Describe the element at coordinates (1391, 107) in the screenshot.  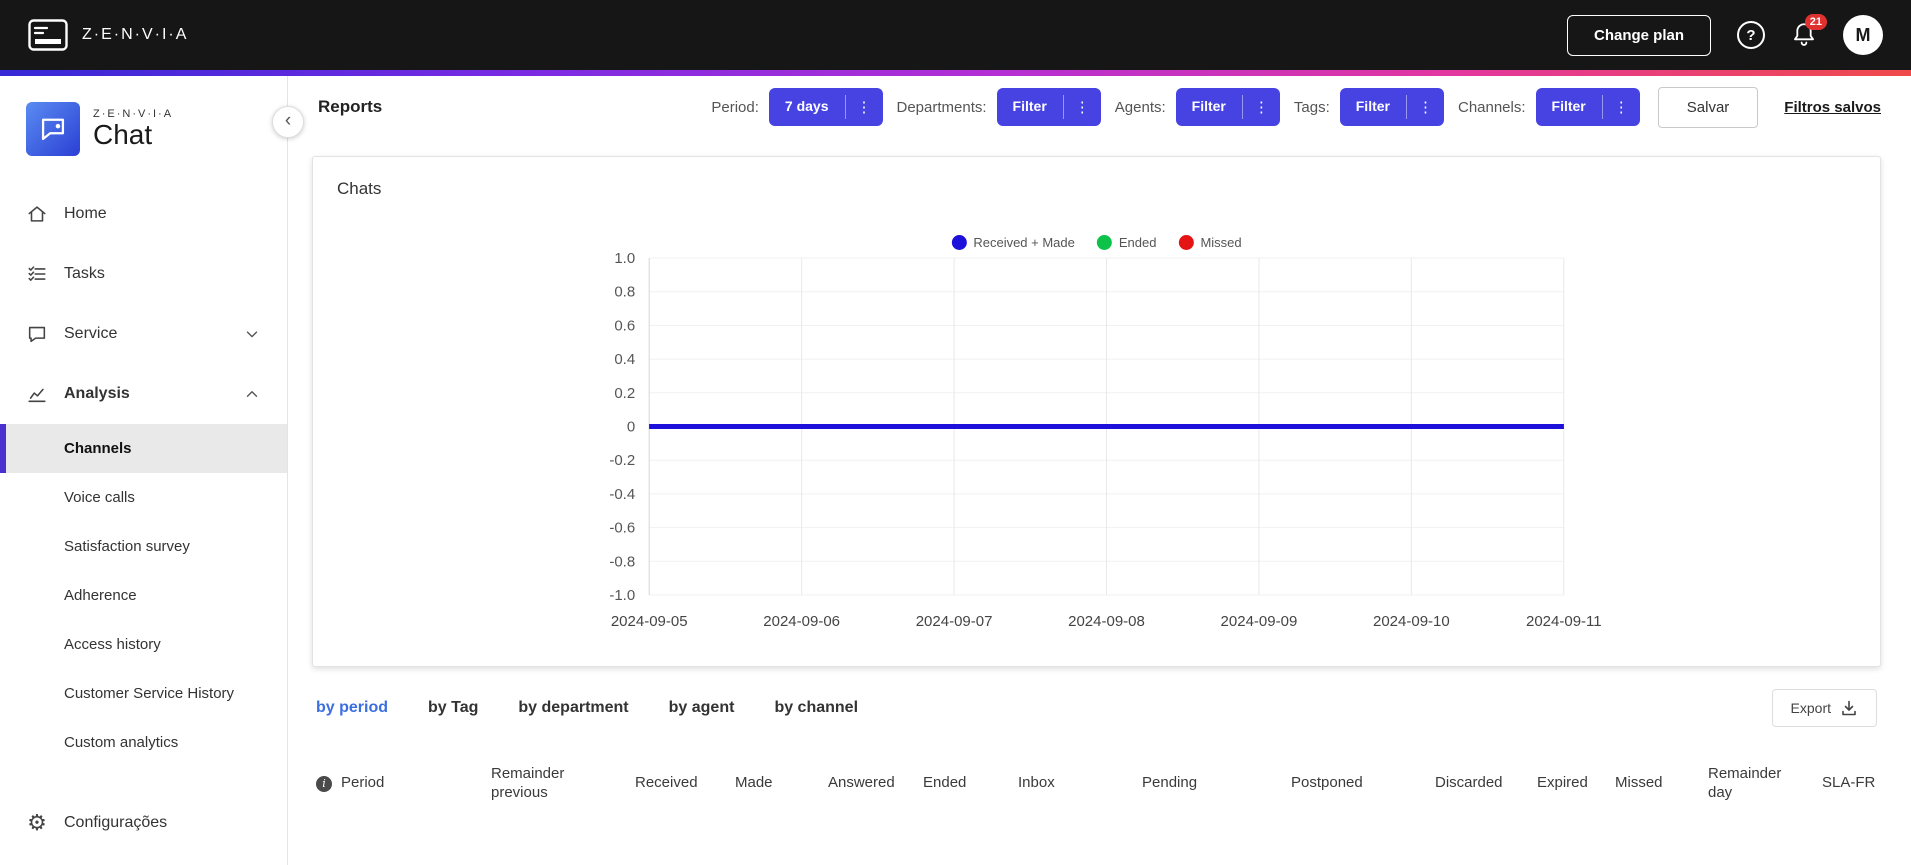
I see `tags-filter-button: Filter ⋮` at that location.